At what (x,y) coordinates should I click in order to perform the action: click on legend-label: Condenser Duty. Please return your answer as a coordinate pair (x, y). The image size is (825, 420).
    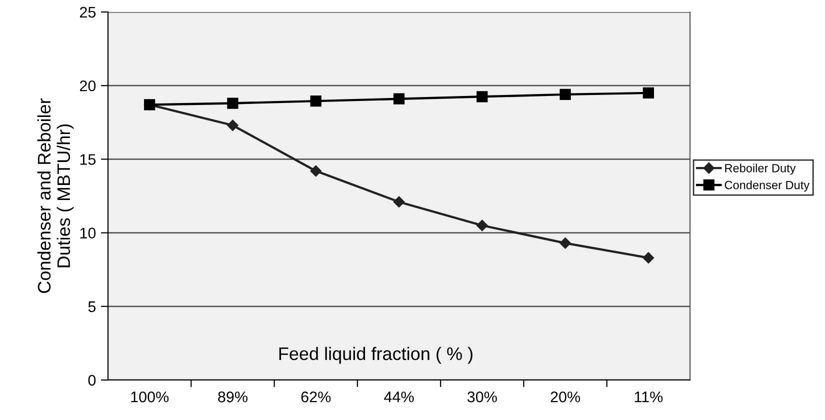
    Looking at the image, I should click on (767, 186).